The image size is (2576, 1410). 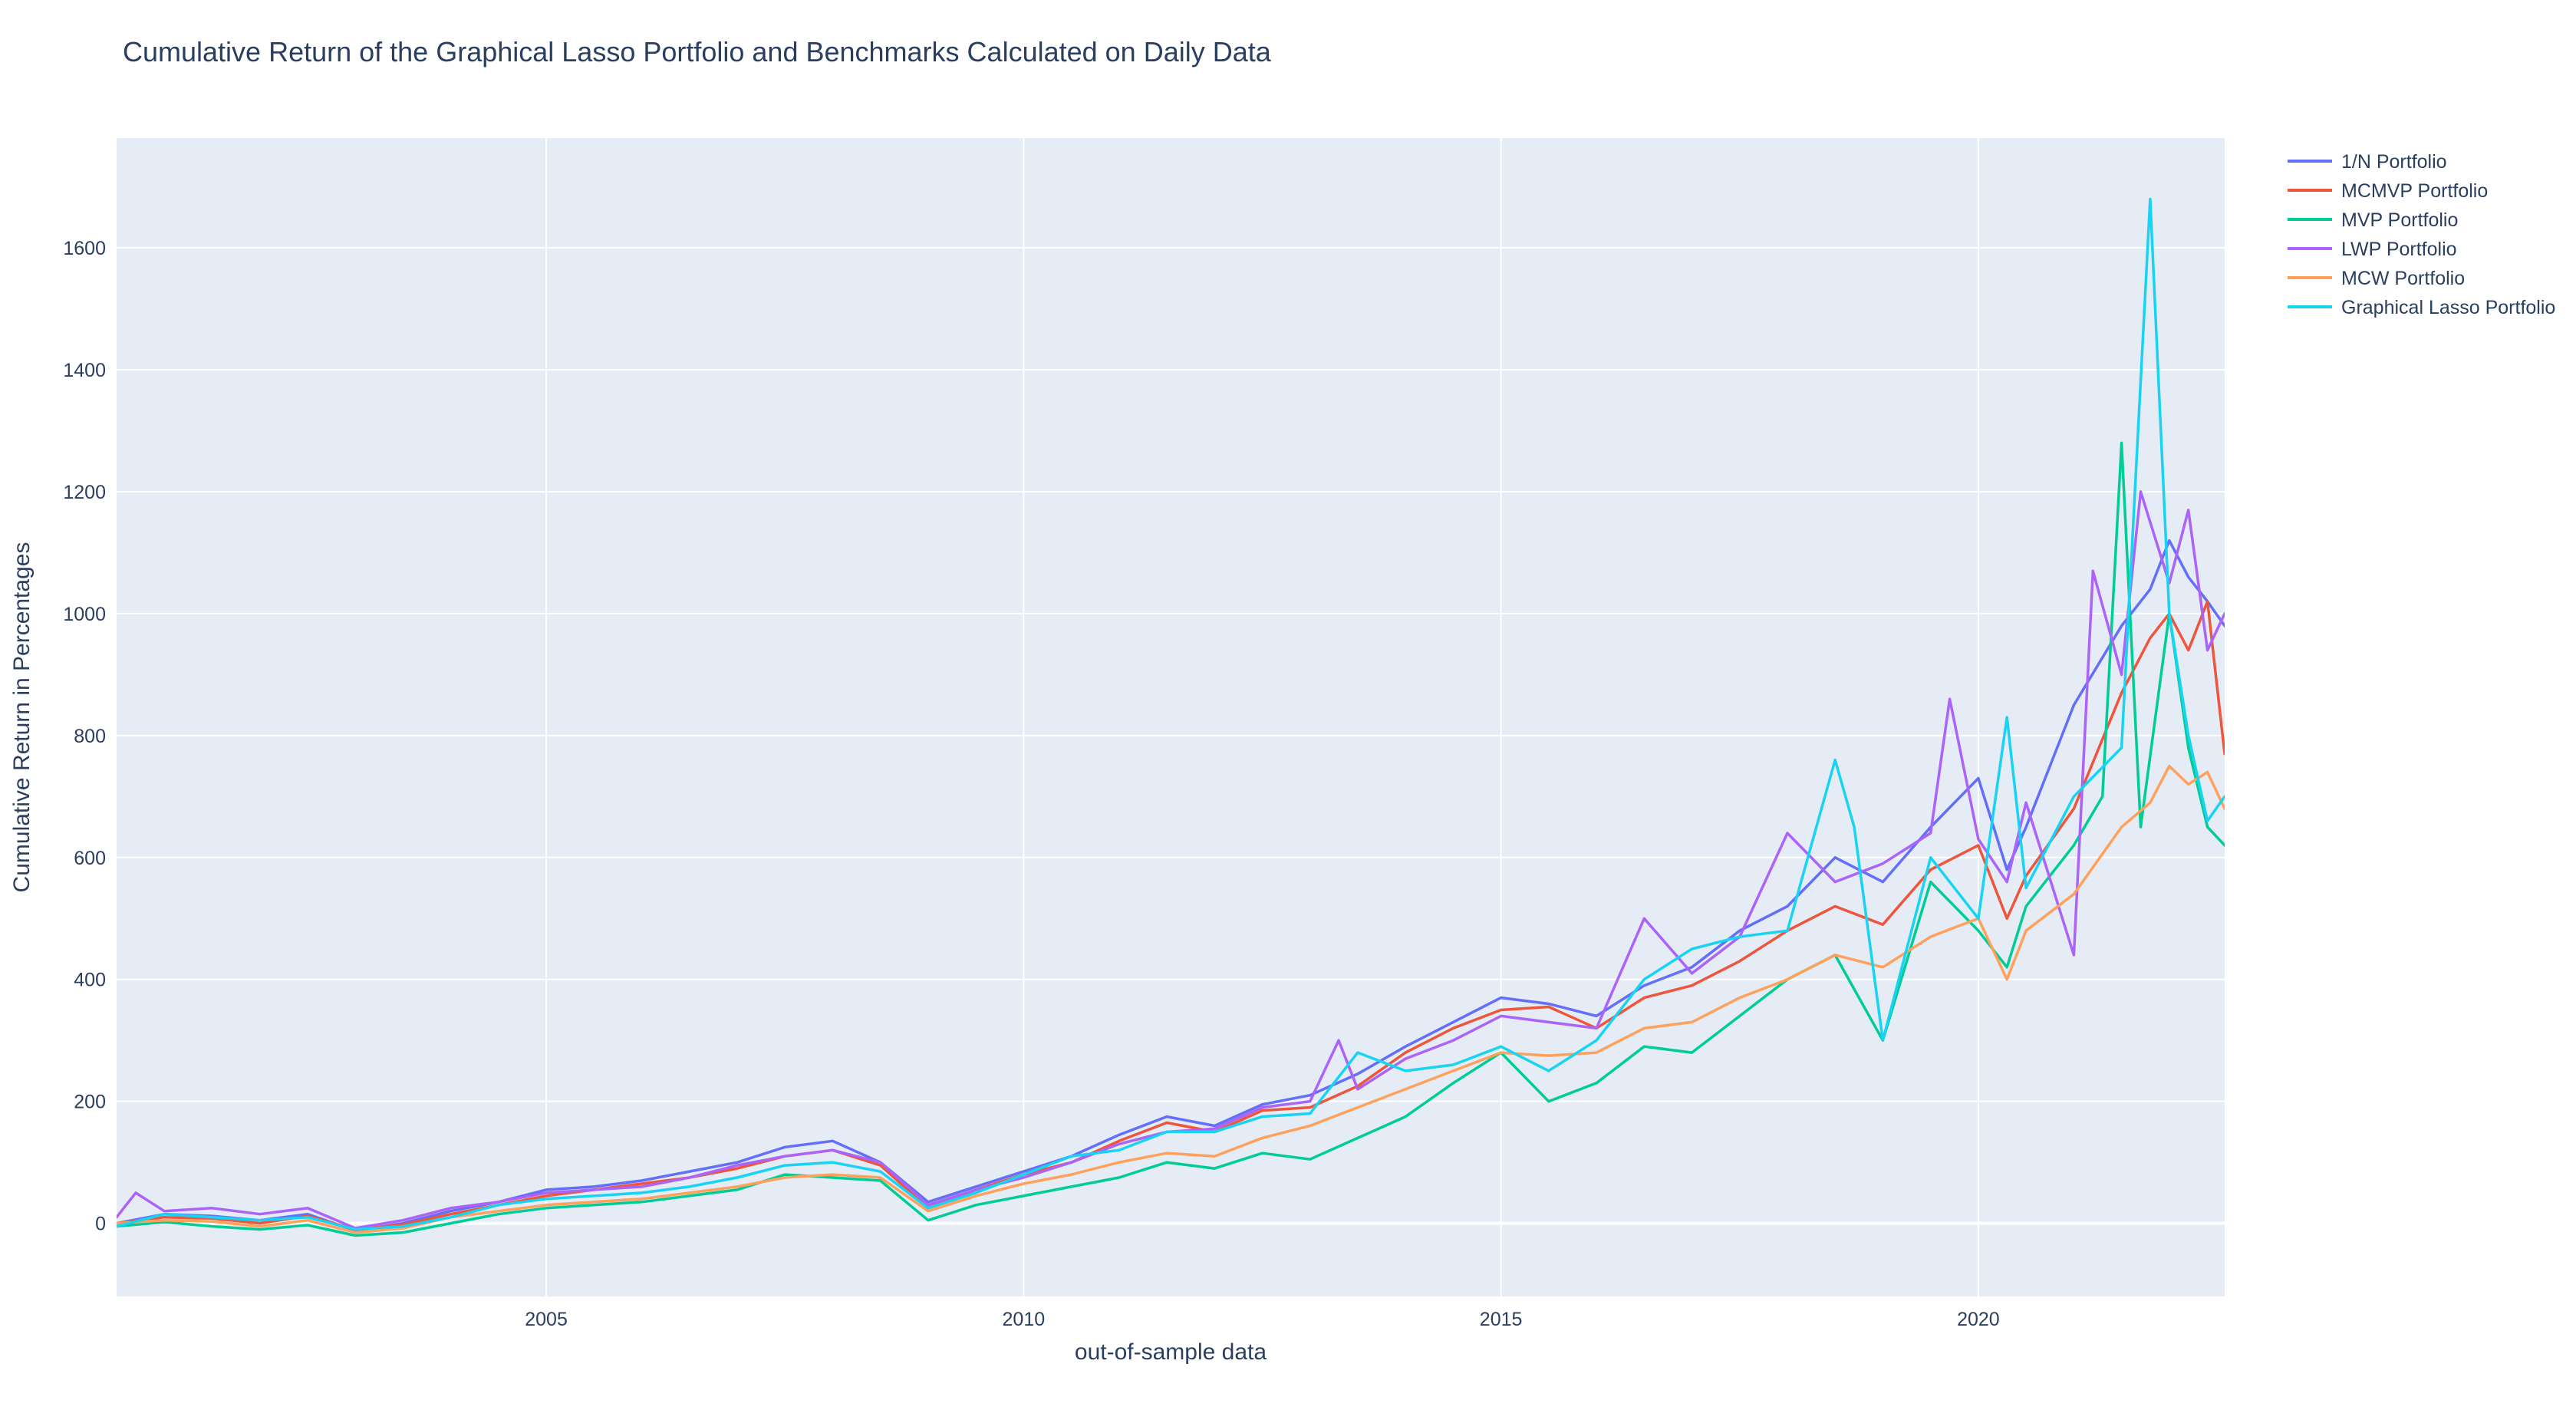 I want to click on legend-label: LWP Portfolio, so click(x=2399, y=250).